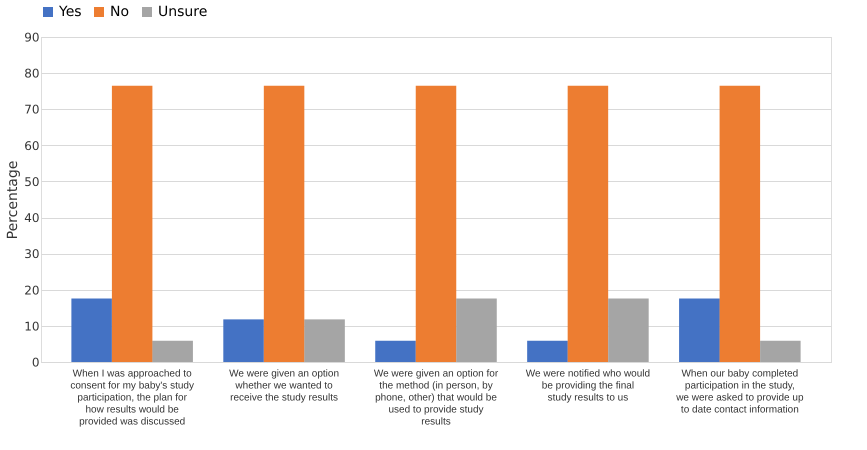  I want to click on y-tick-label: 80, so click(32, 73).